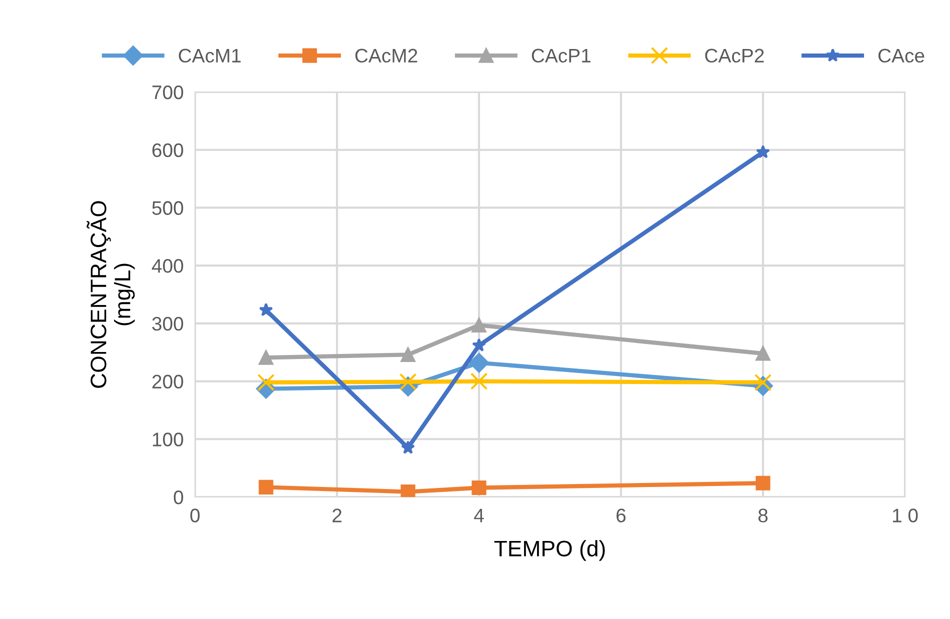 The image size is (950, 619). I want to click on x-axis-title: TEMPO (d), so click(549, 550).